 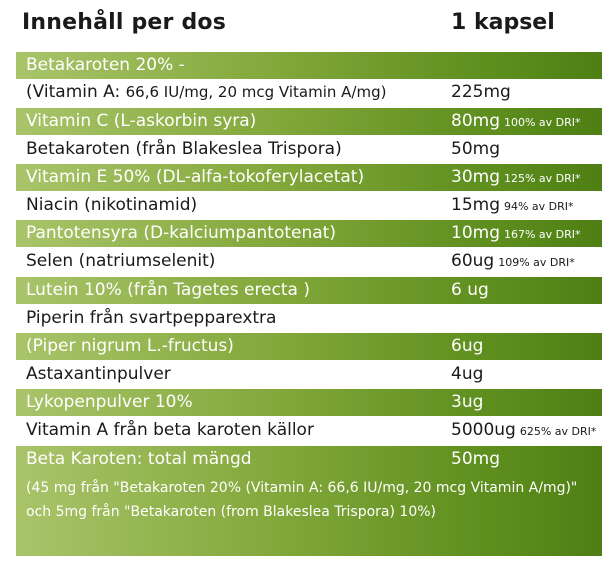 What do you see at coordinates (481, 92) in the screenshot?
I see `row-amount: 225mg` at bounding box center [481, 92].